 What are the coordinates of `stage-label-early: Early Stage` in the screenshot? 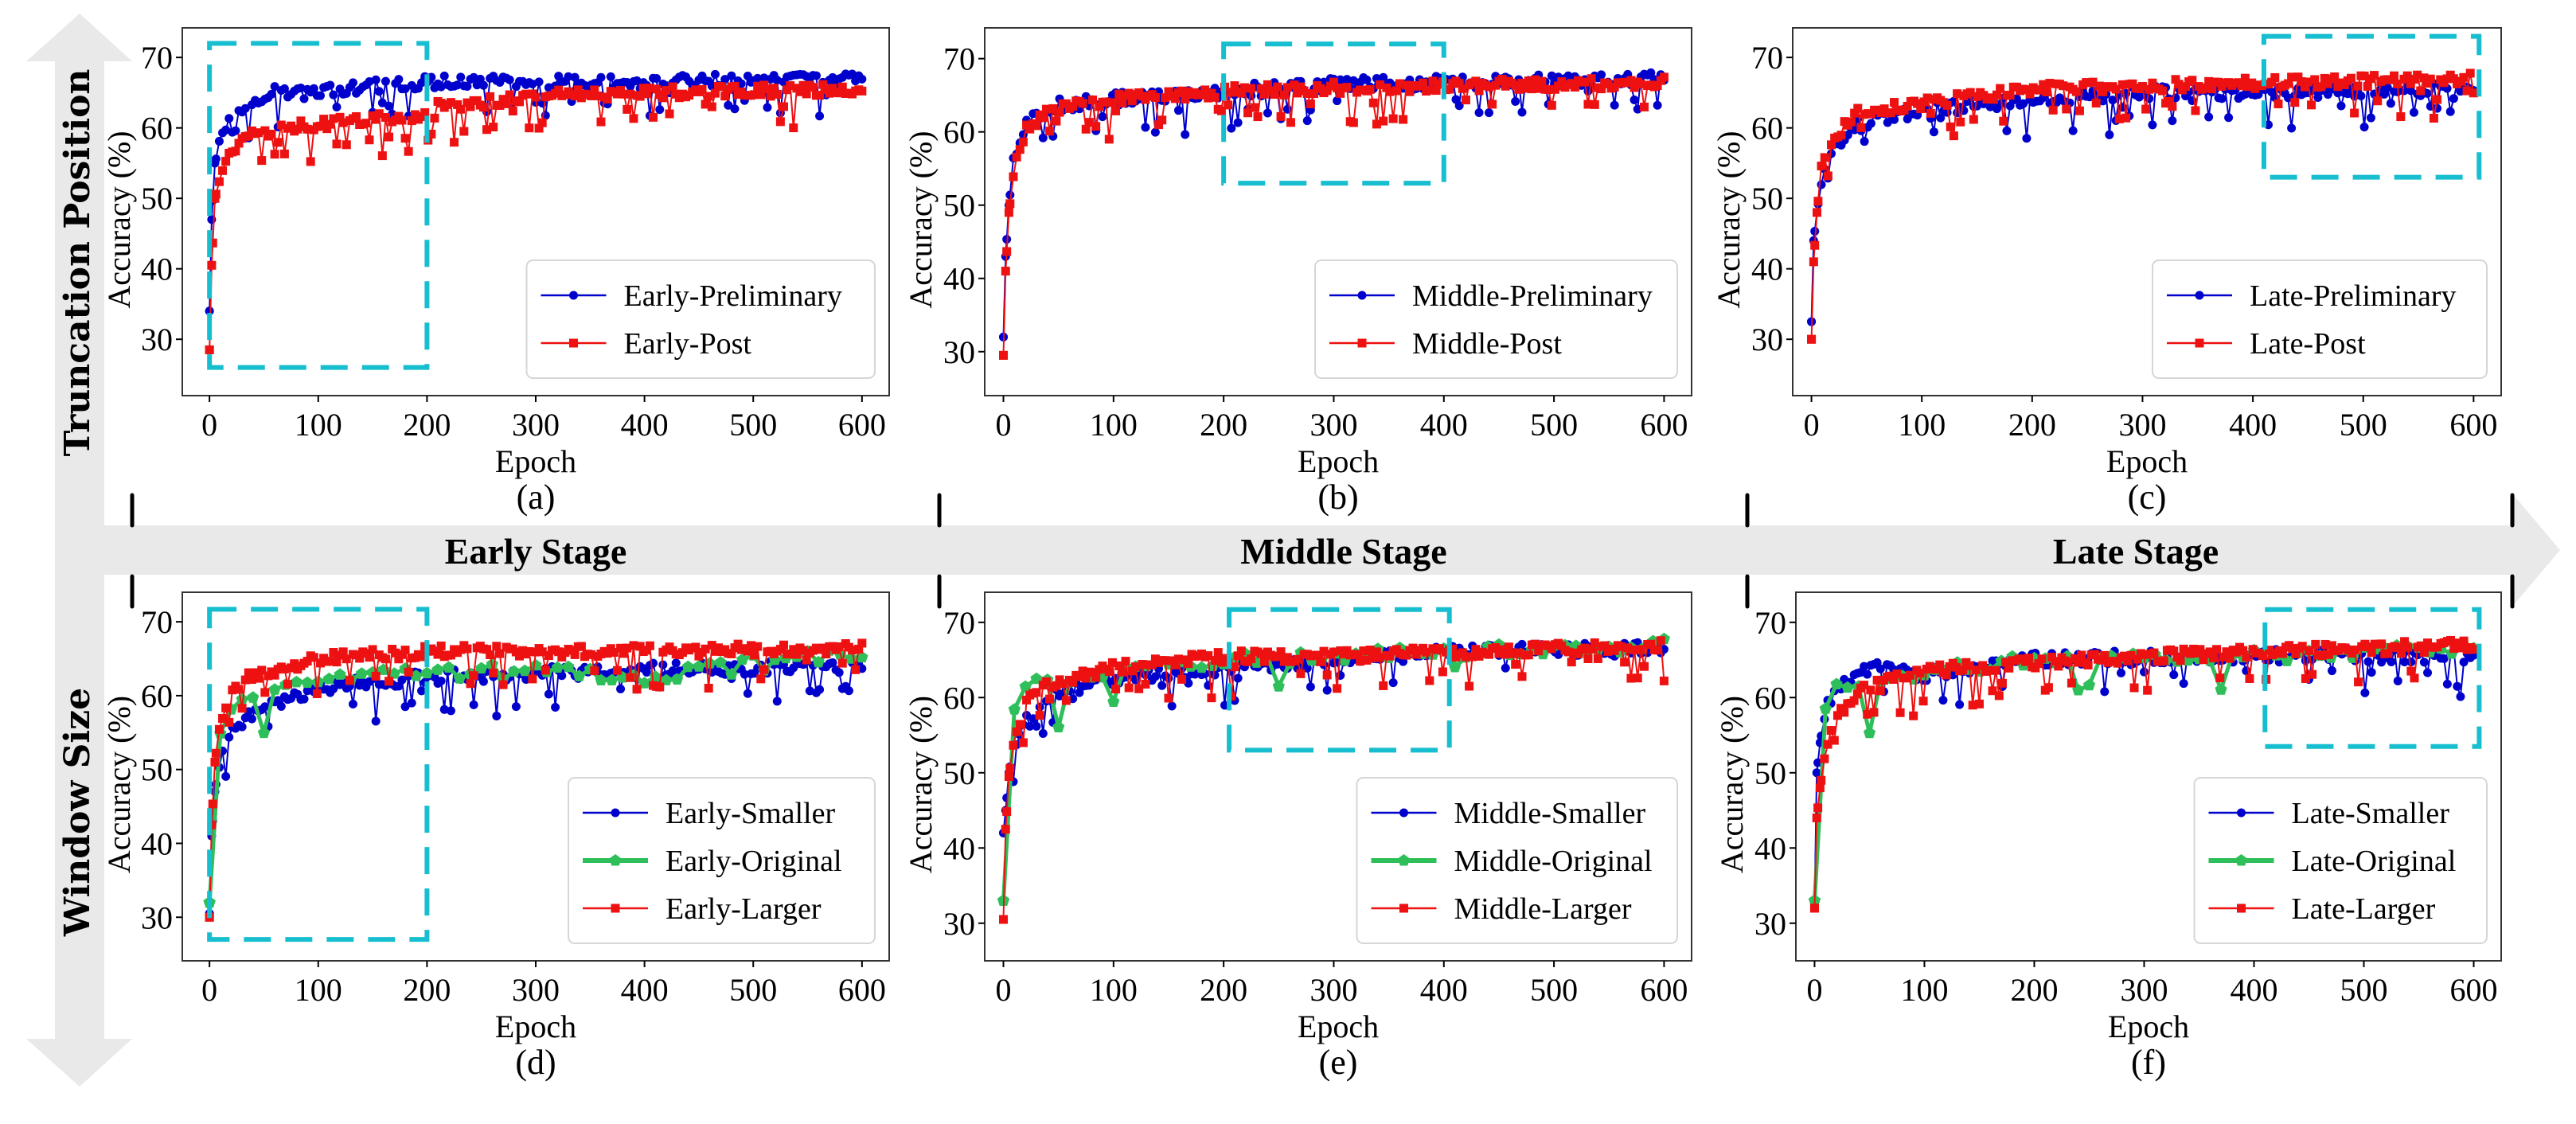 It's located at (536, 551).